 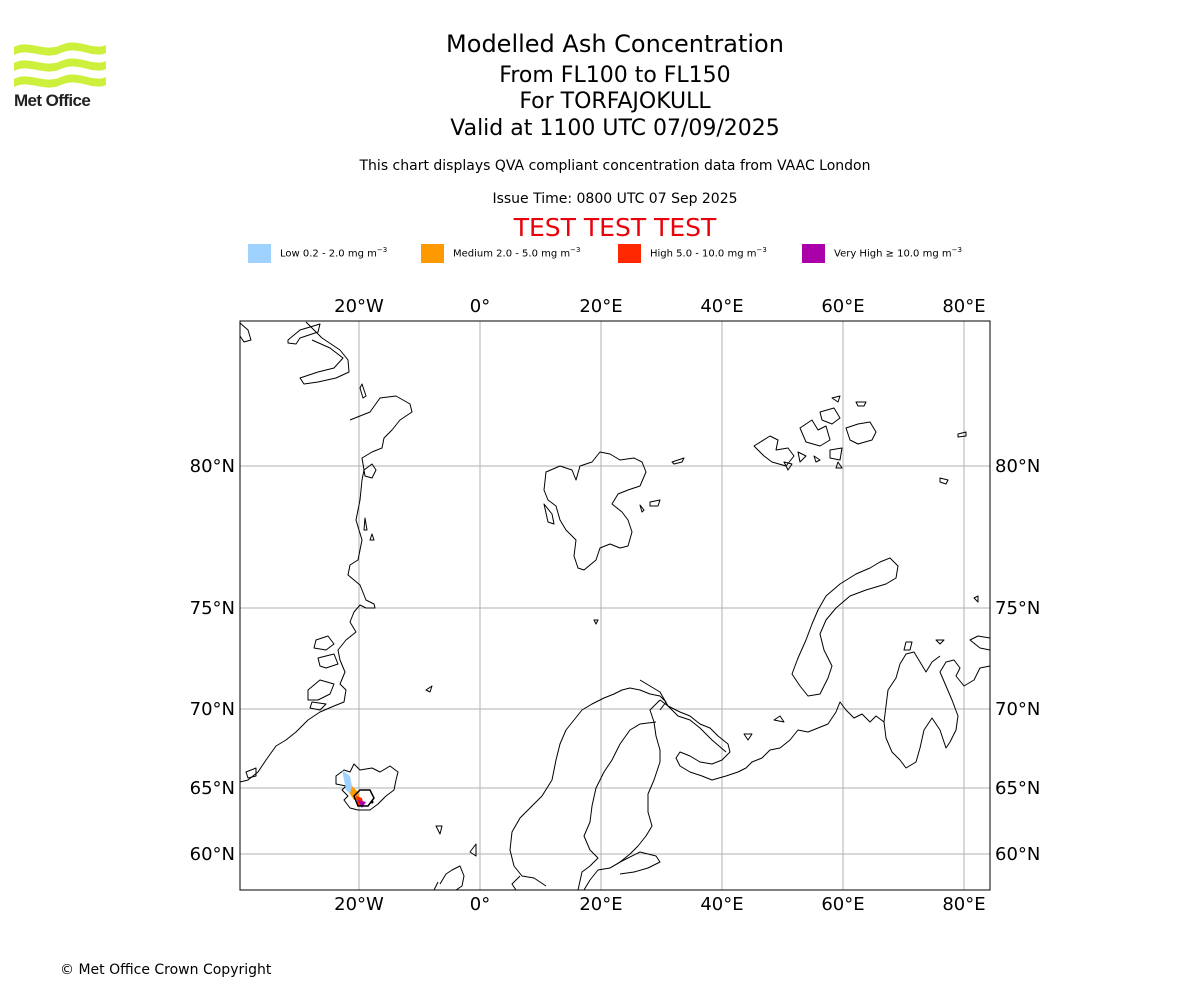 I want to click on volcano-marker-icon, so click(x=372, y=802).